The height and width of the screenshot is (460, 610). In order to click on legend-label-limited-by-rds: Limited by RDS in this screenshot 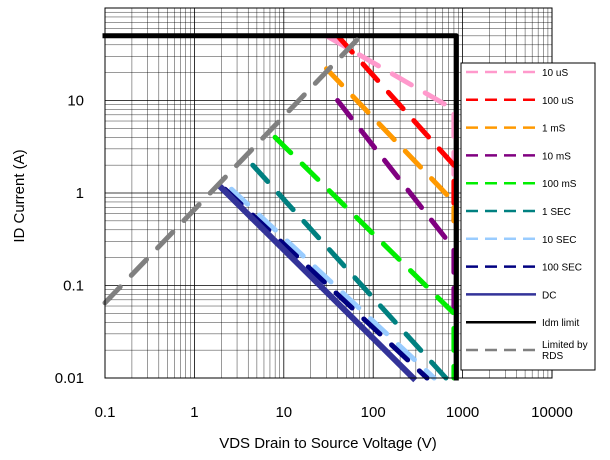, I will do `click(565, 351)`.